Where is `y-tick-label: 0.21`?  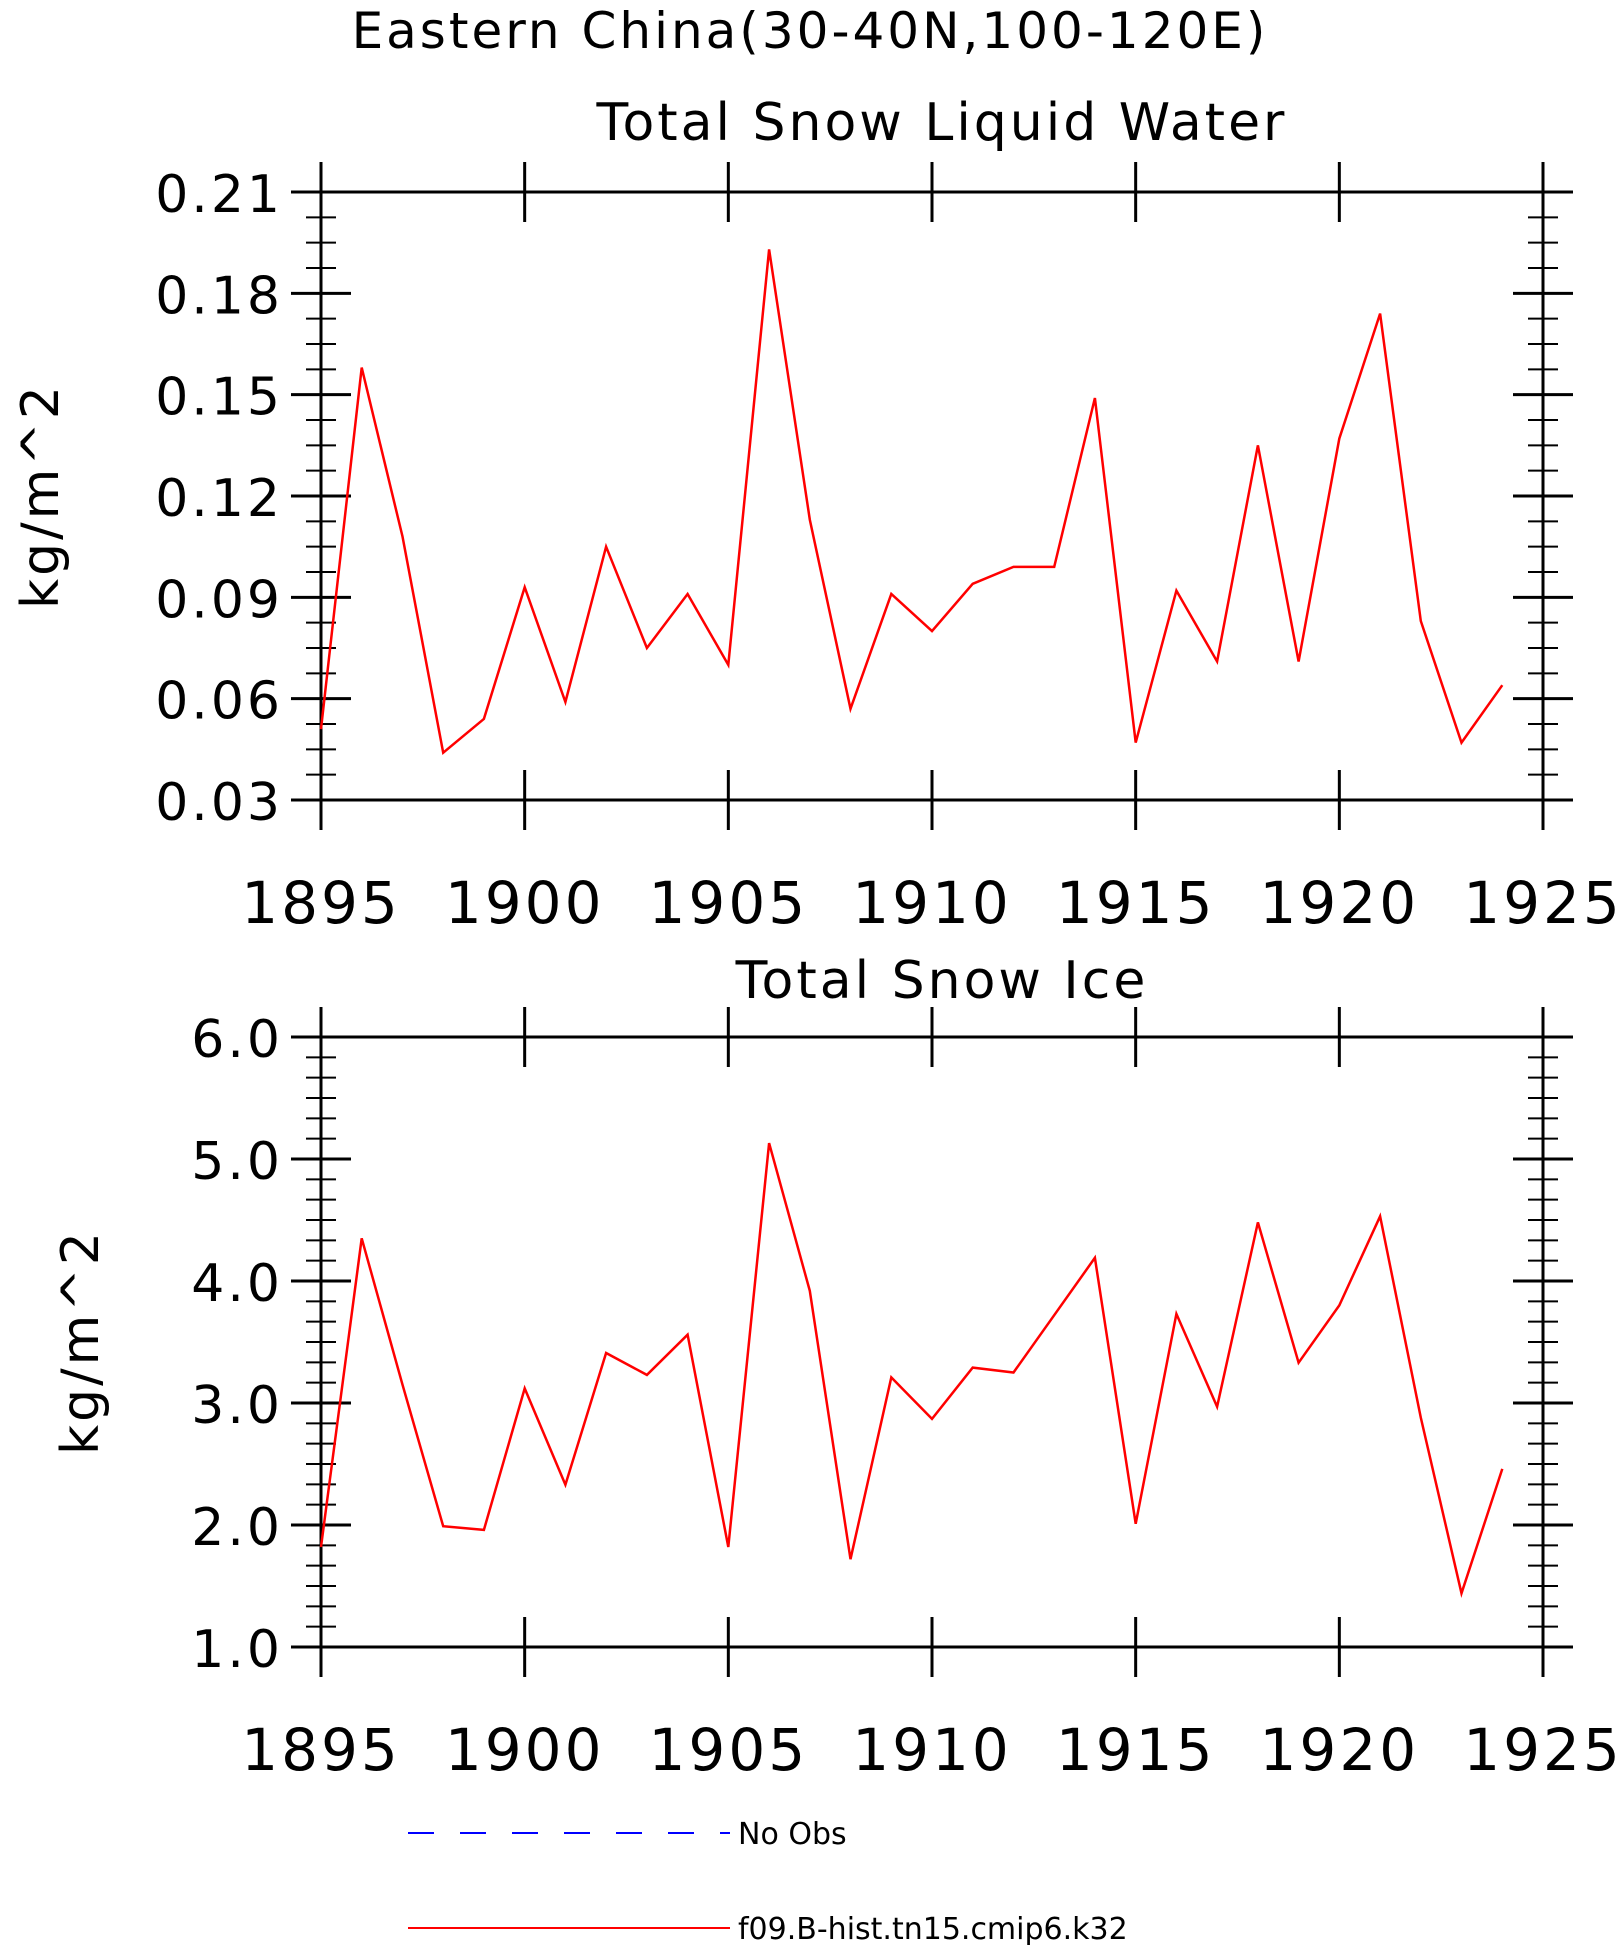
y-tick-label: 0.21 is located at coordinates (219, 195).